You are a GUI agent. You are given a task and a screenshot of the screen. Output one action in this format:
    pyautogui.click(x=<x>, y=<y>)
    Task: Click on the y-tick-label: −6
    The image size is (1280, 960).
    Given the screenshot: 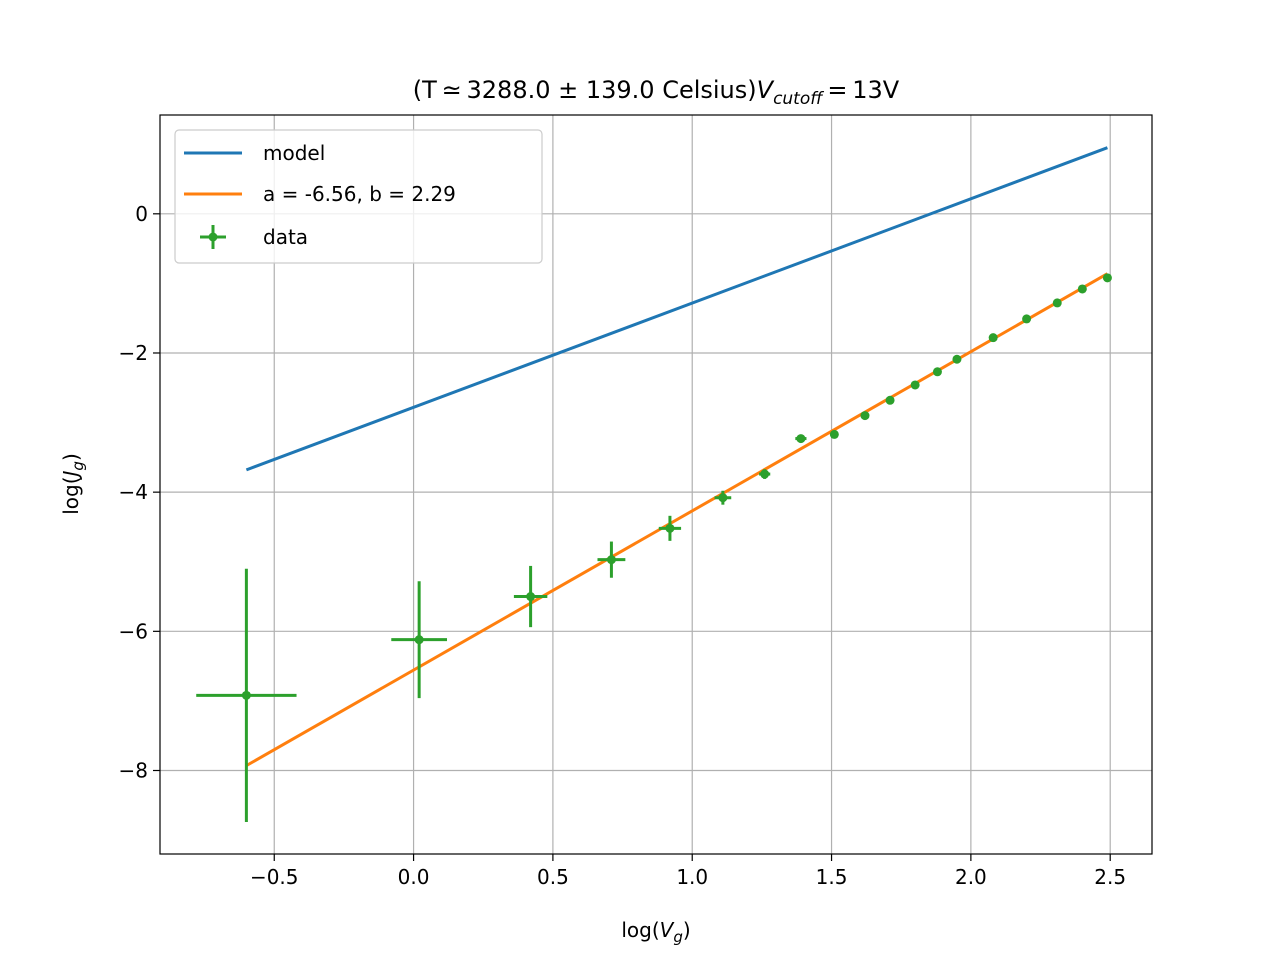 What is the action you would take?
    pyautogui.click(x=133, y=631)
    